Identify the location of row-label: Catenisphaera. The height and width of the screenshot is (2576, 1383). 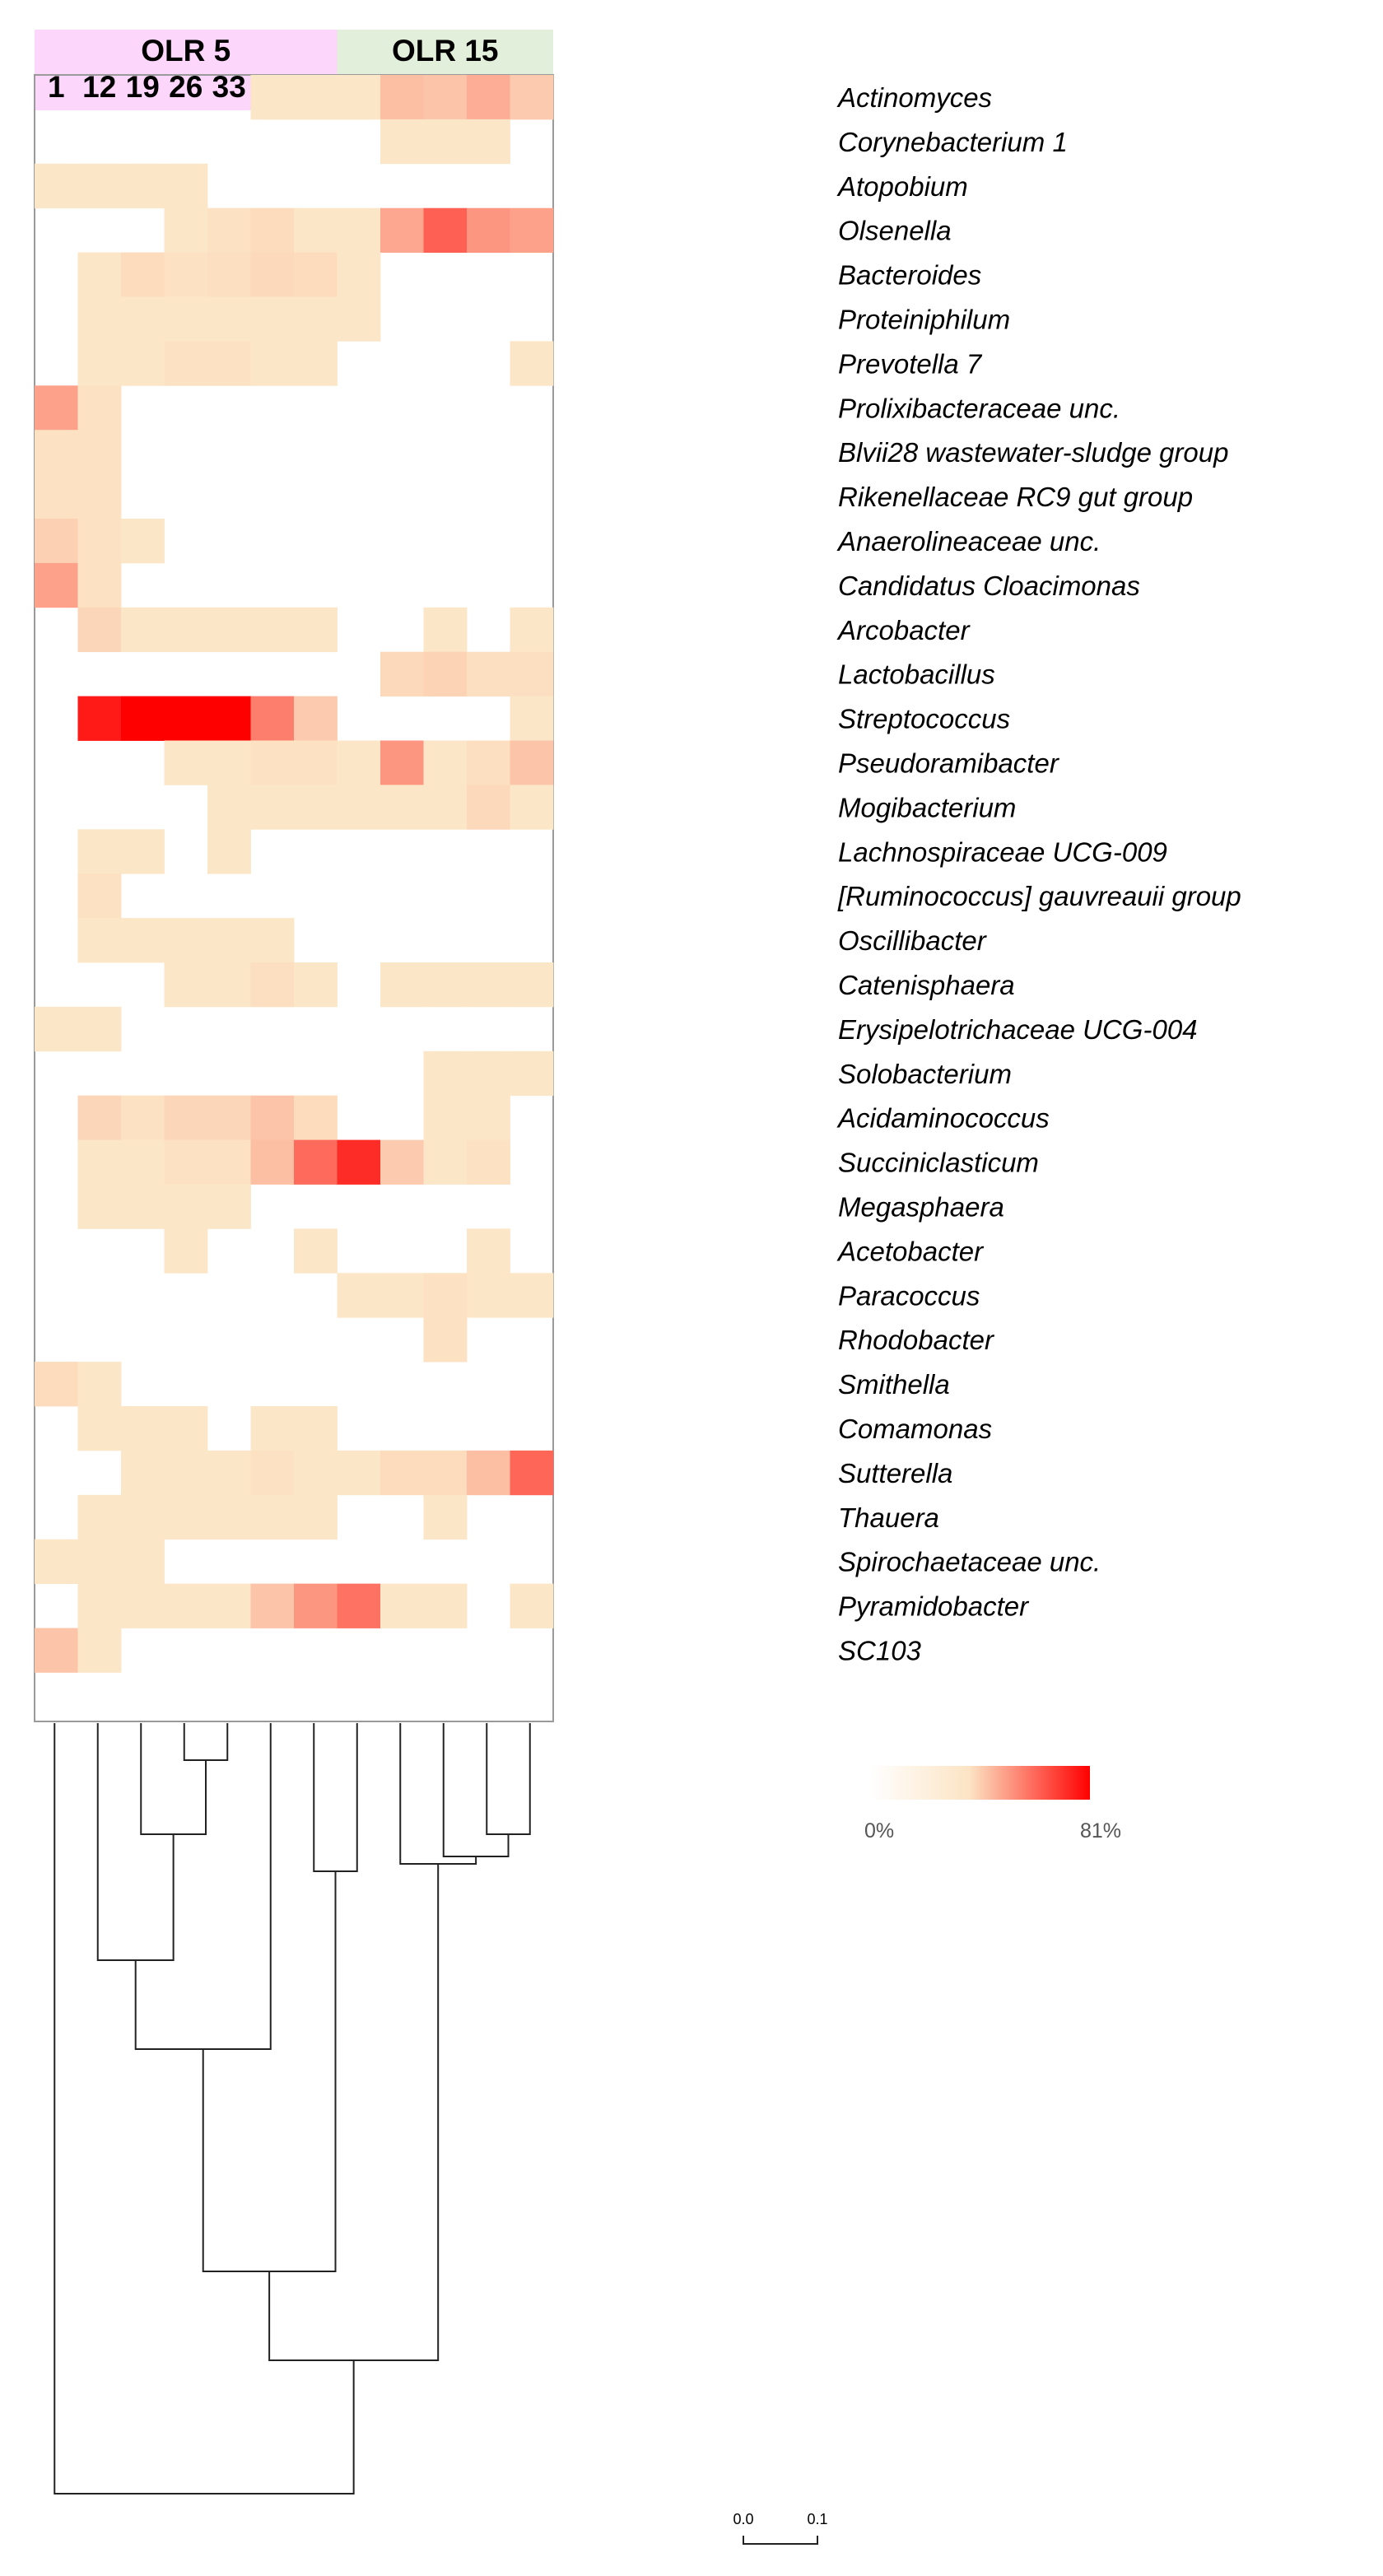
(926, 985).